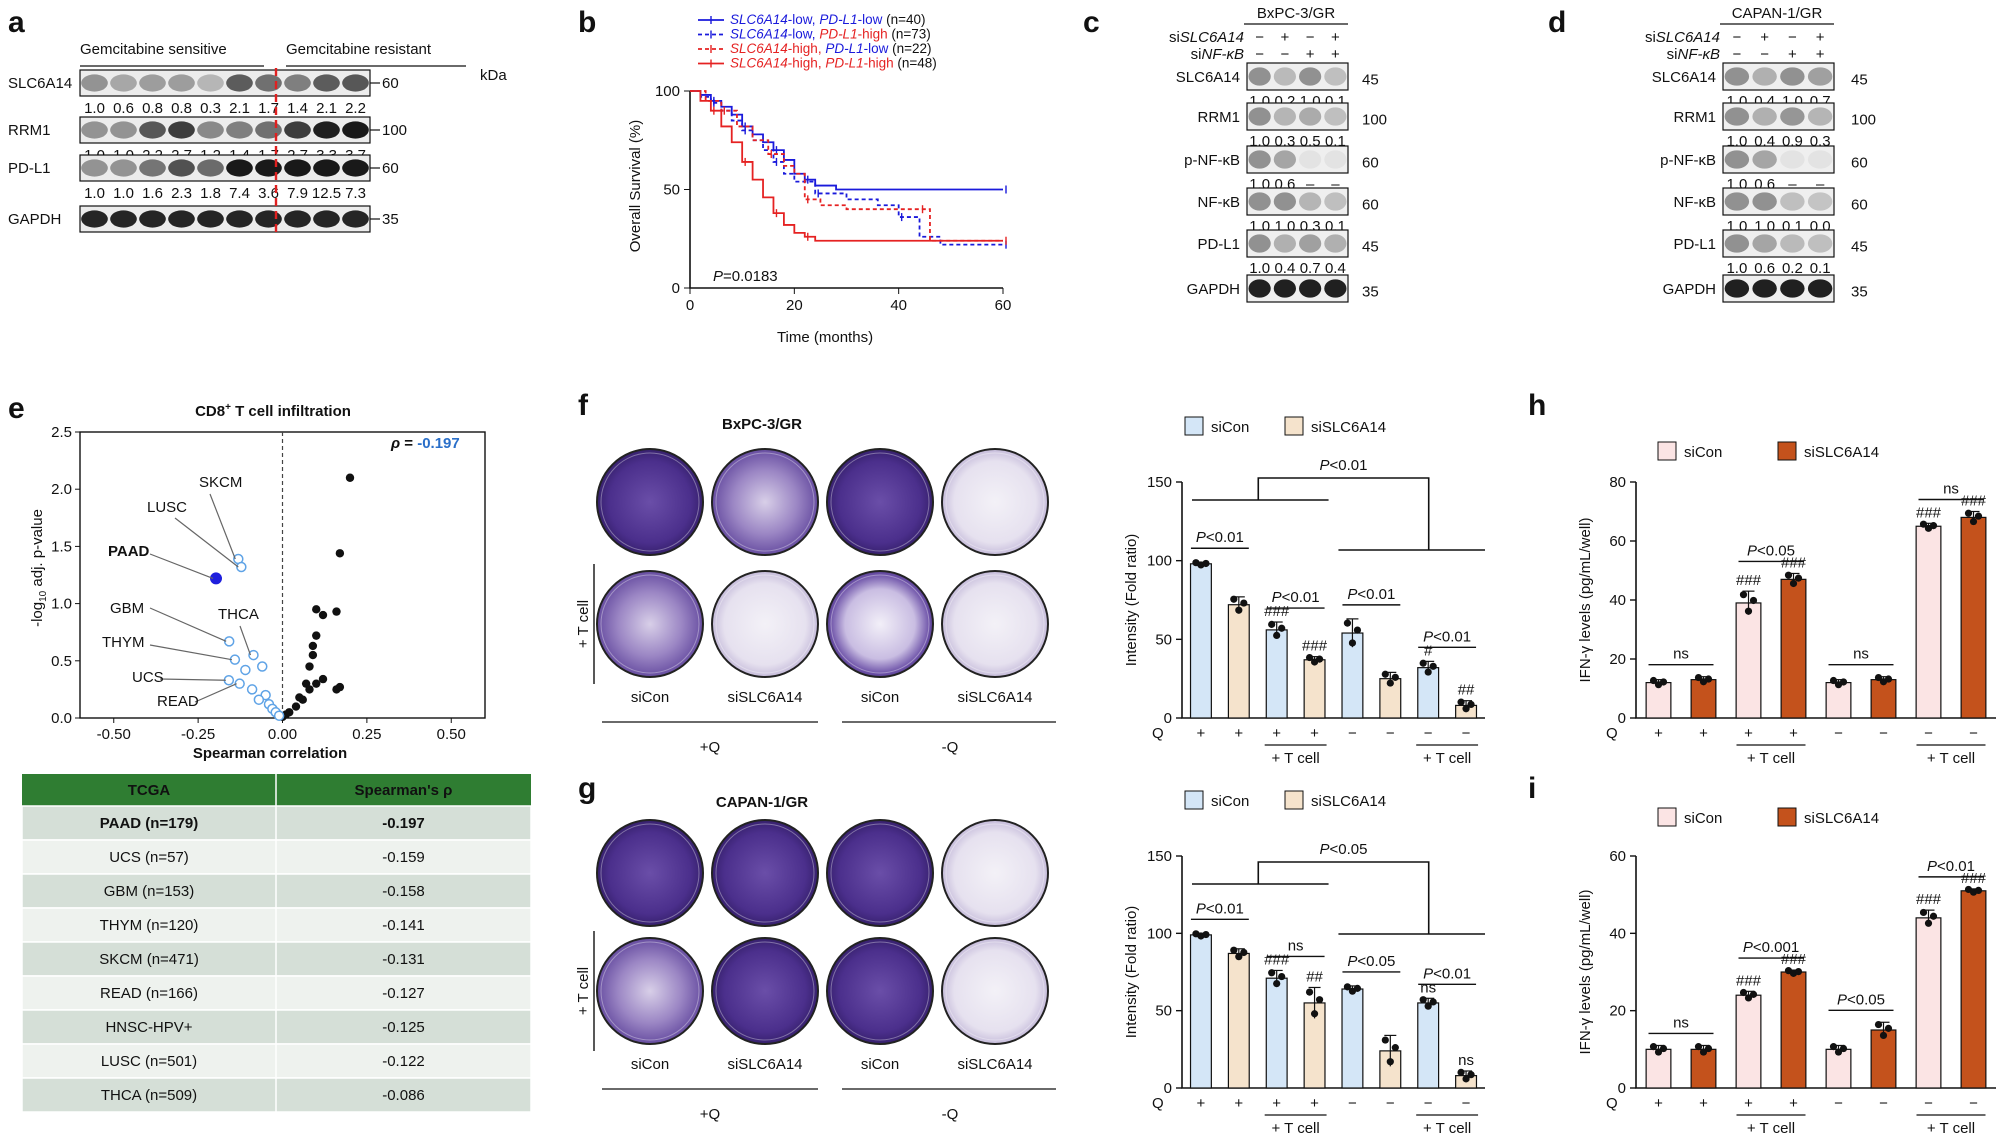 This screenshot has height=1148, width=2000. What do you see at coordinates (870, 19) in the screenshot?
I see `legend-level-b: -low` at bounding box center [870, 19].